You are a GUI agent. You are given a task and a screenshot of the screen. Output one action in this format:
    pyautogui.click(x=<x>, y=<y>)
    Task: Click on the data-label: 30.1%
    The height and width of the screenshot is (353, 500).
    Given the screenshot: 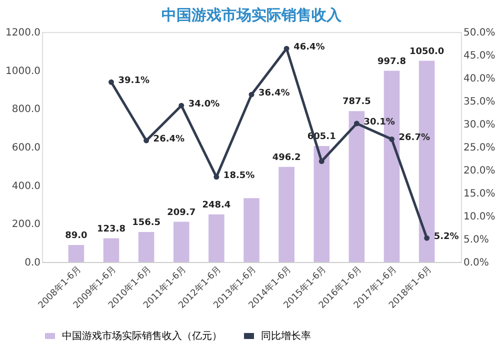 What is the action you would take?
    pyautogui.click(x=379, y=123)
    